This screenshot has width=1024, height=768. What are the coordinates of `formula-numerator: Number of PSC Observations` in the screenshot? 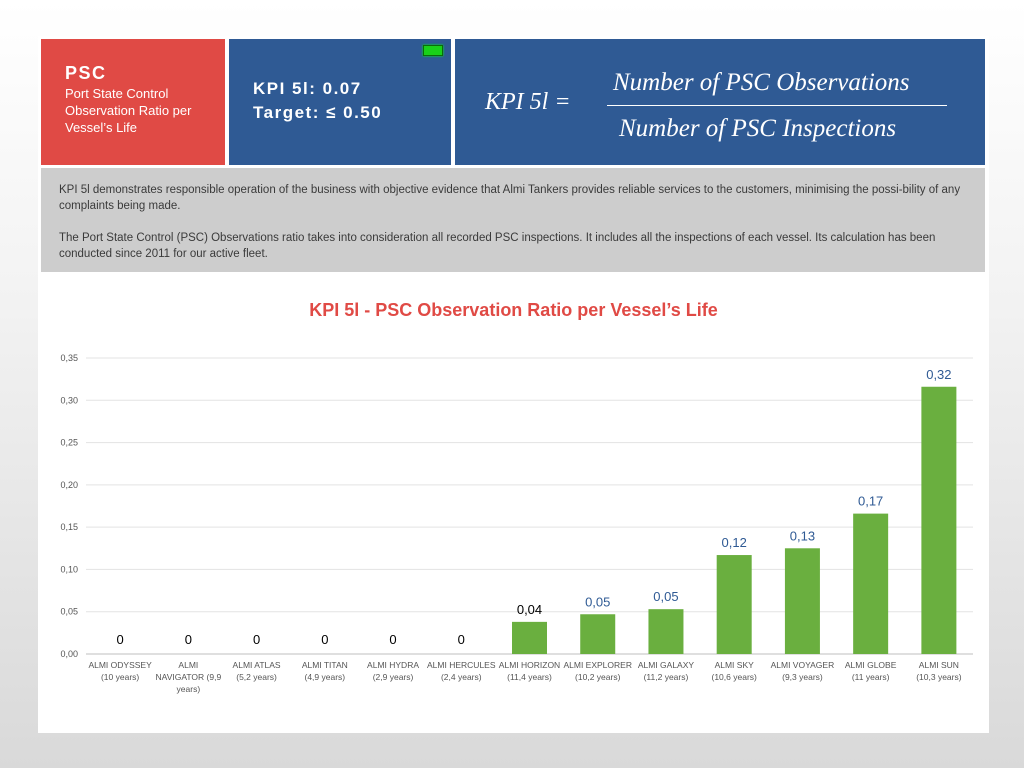 It's located at (761, 82).